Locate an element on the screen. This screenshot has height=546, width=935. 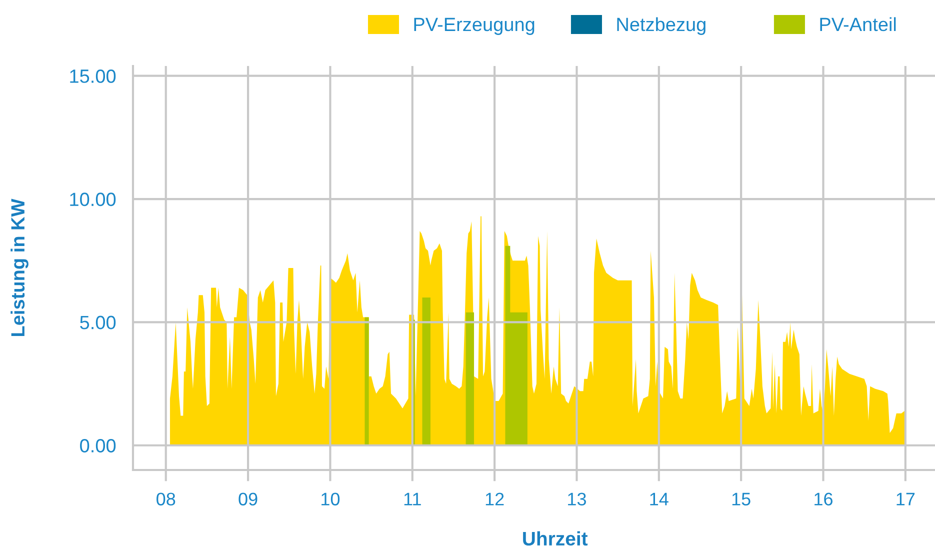
y-tick-label: 0.00 is located at coordinates (98, 445).